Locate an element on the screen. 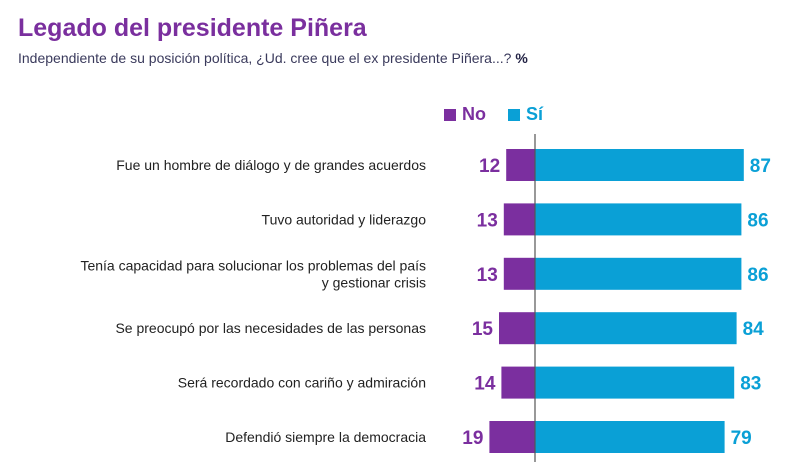 The height and width of the screenshot is (472, 800). category-label: Tuvo autoridad y liderazgo is located at coordinates (344, 219).